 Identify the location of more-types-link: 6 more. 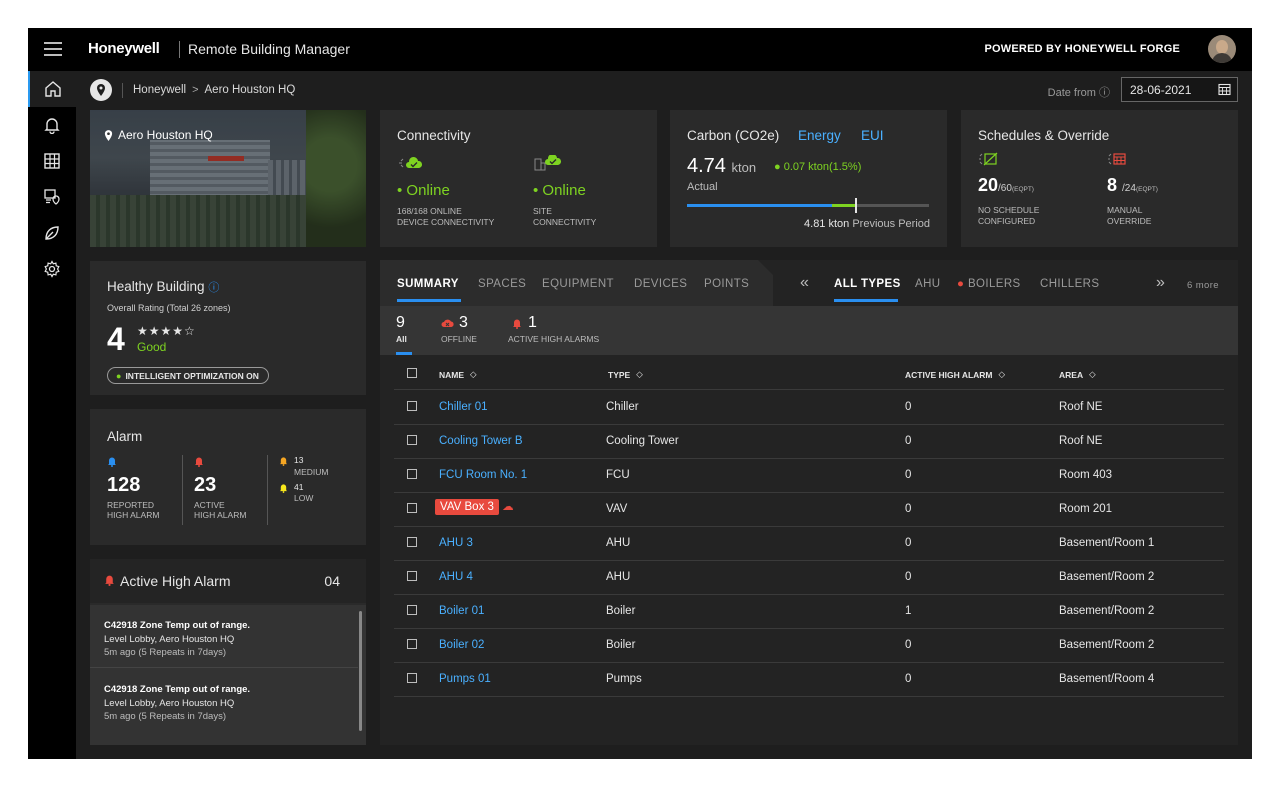
(1203, 285).